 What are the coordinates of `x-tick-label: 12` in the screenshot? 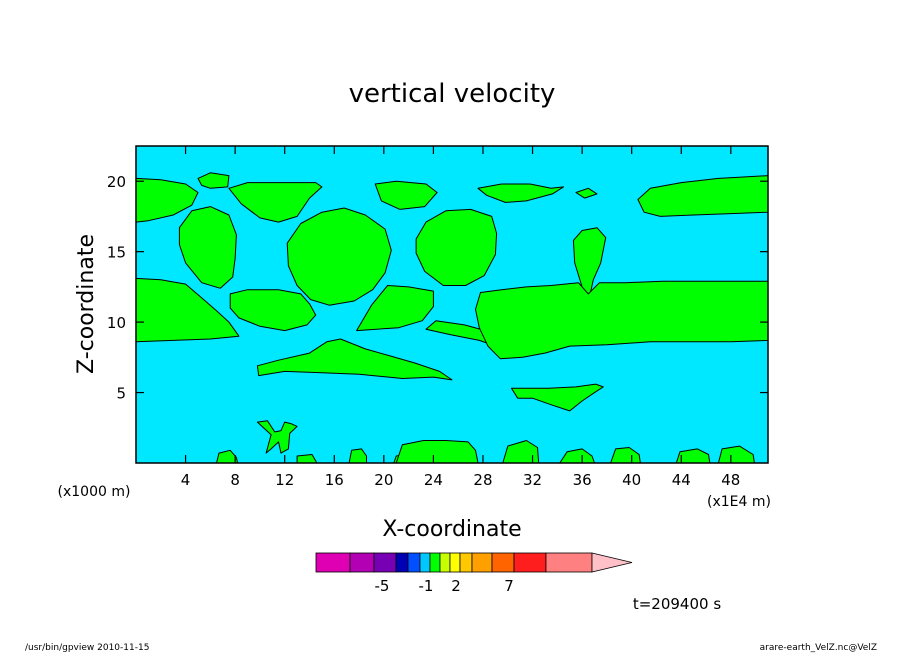 It's located at (284, 480).